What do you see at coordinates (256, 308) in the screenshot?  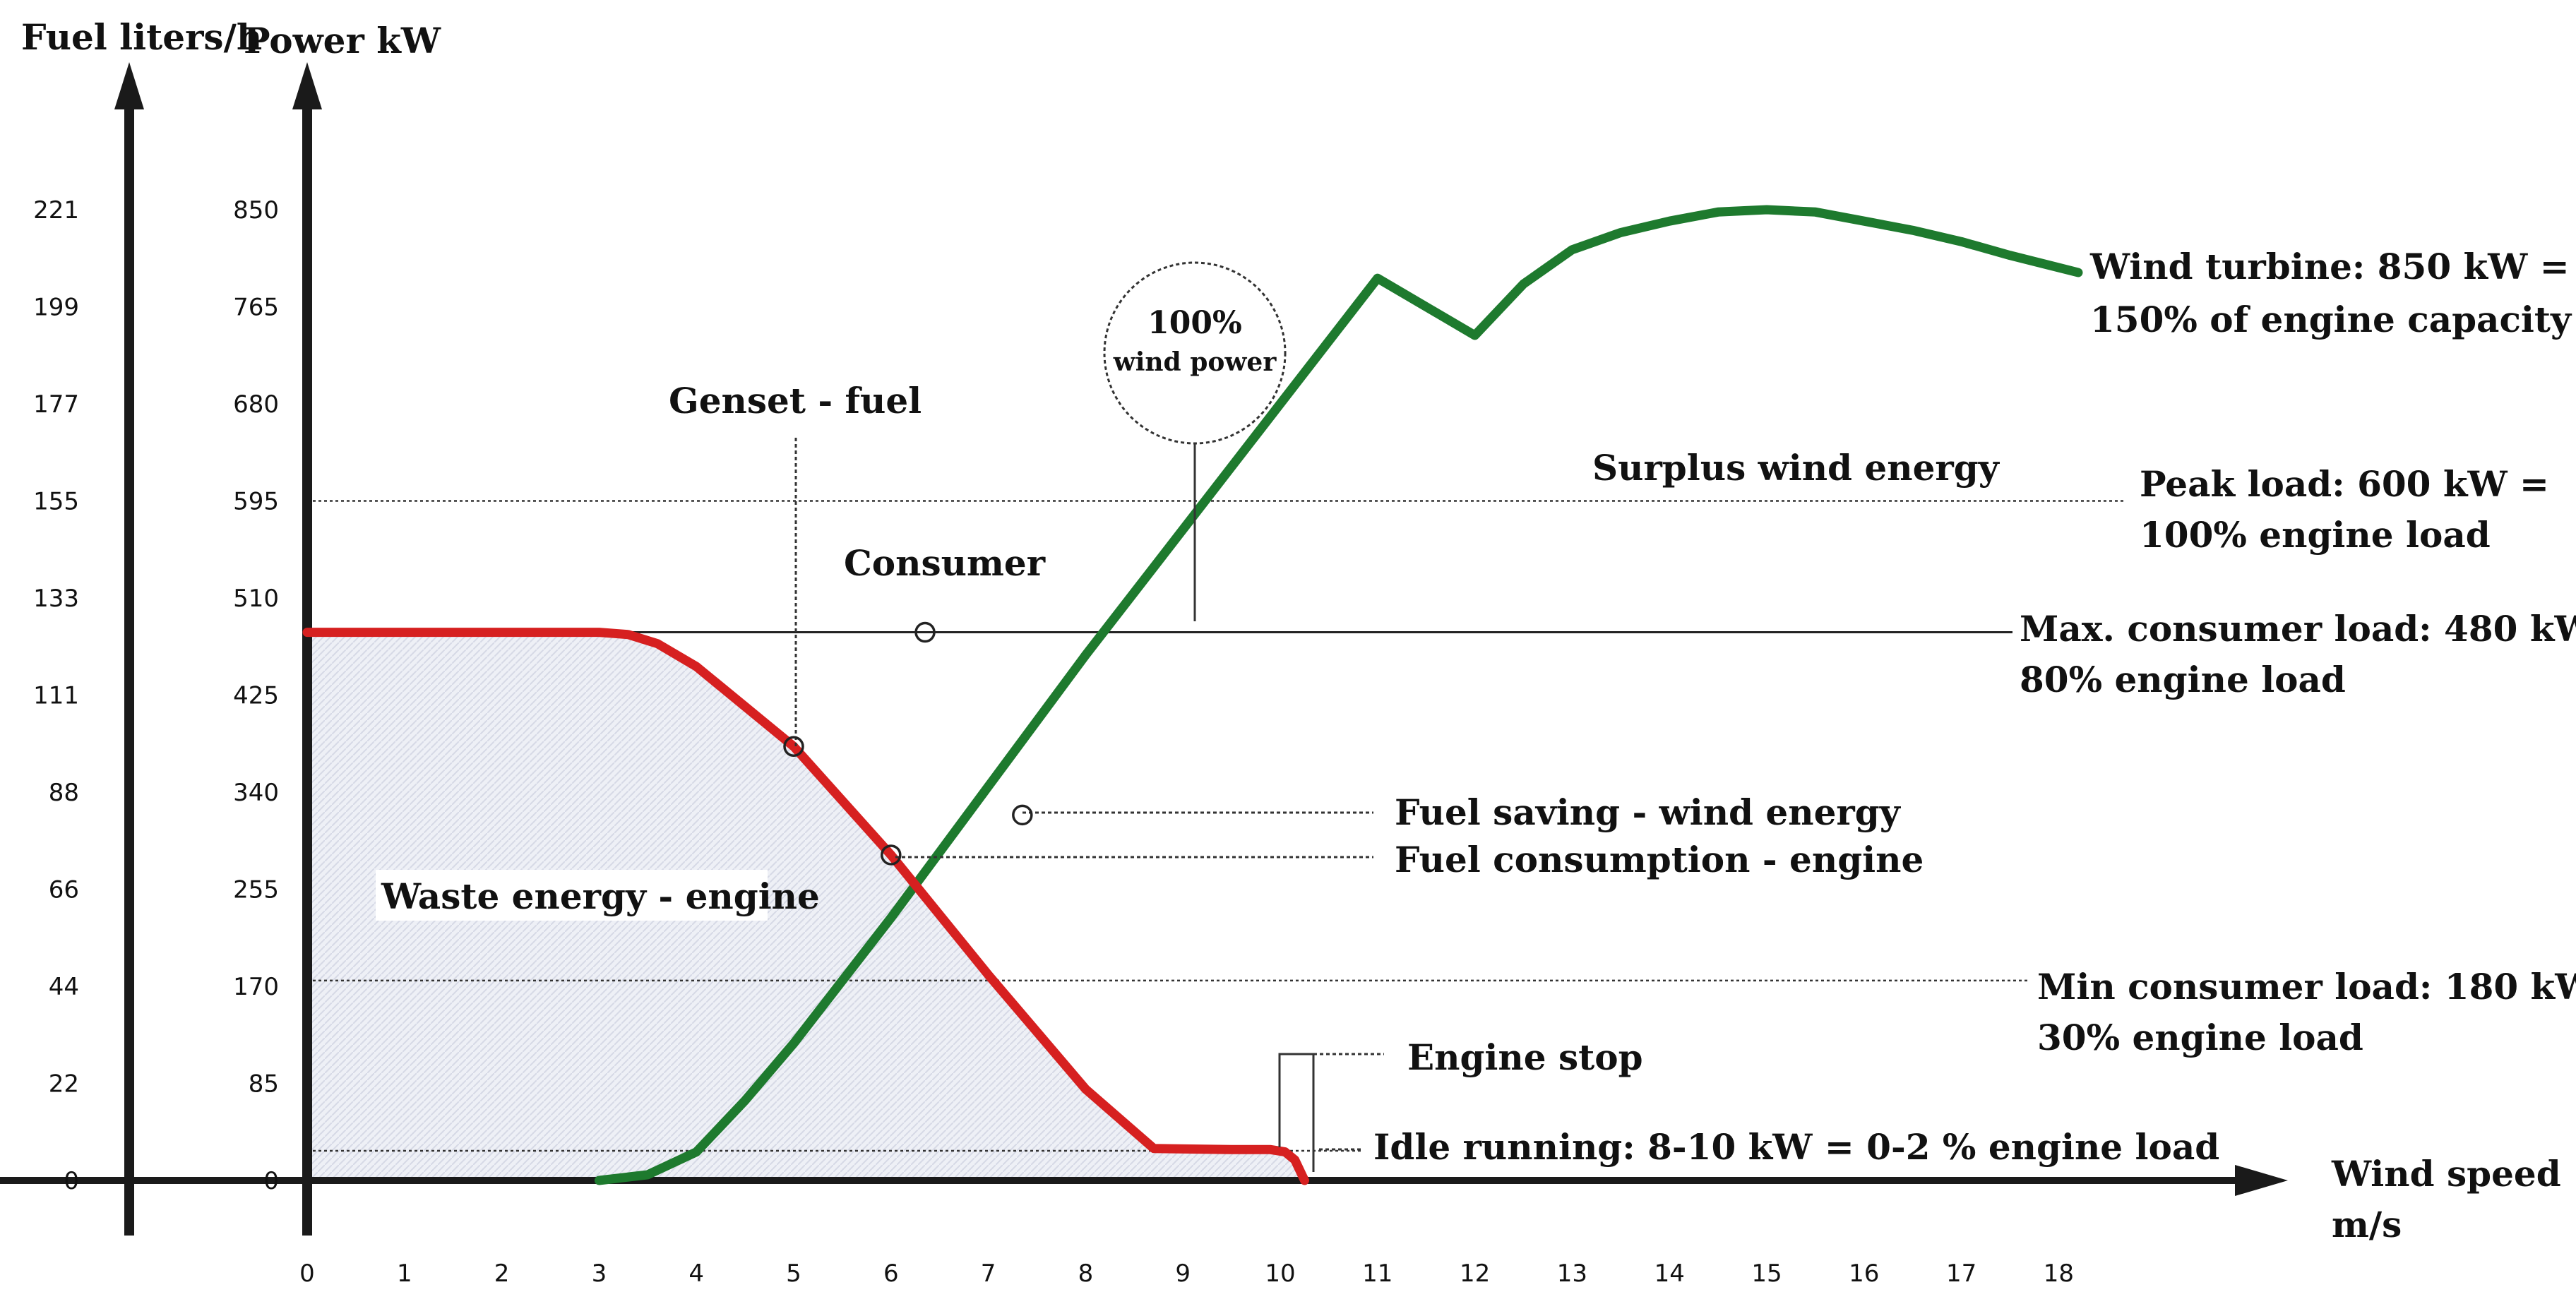 I see `power-tick-label: 765` at bounding box center [256, 308].